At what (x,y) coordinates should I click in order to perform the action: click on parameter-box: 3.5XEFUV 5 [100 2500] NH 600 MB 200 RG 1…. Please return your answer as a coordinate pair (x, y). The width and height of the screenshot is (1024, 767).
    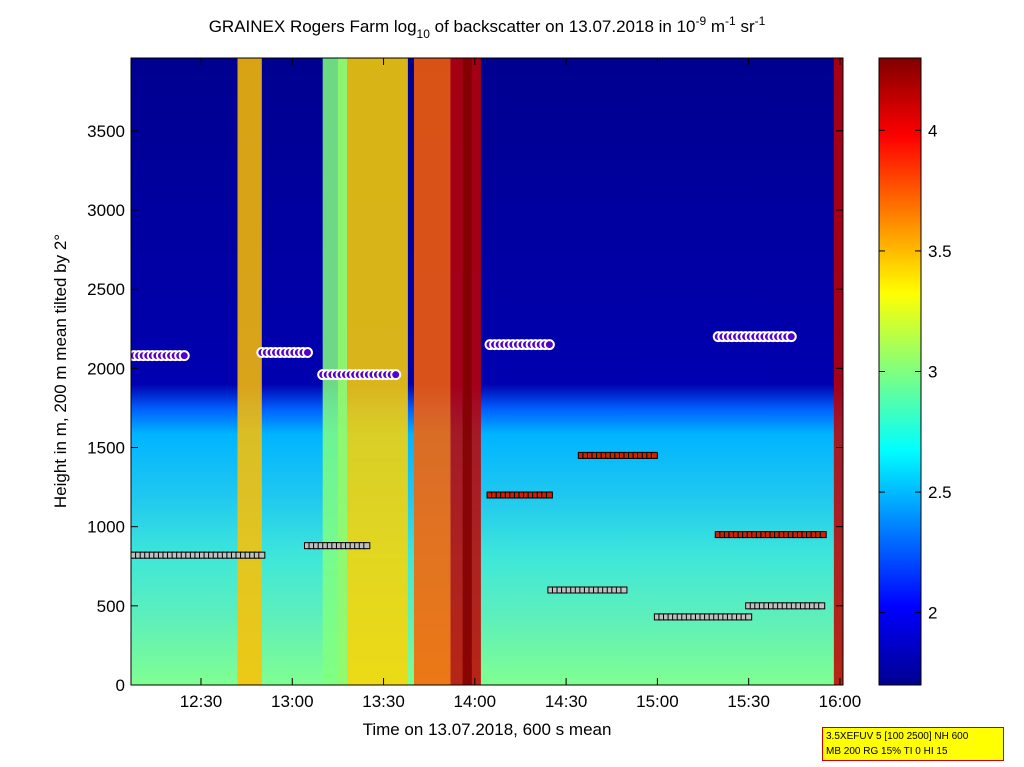
    Looking at the image, I should click on (913, 744).